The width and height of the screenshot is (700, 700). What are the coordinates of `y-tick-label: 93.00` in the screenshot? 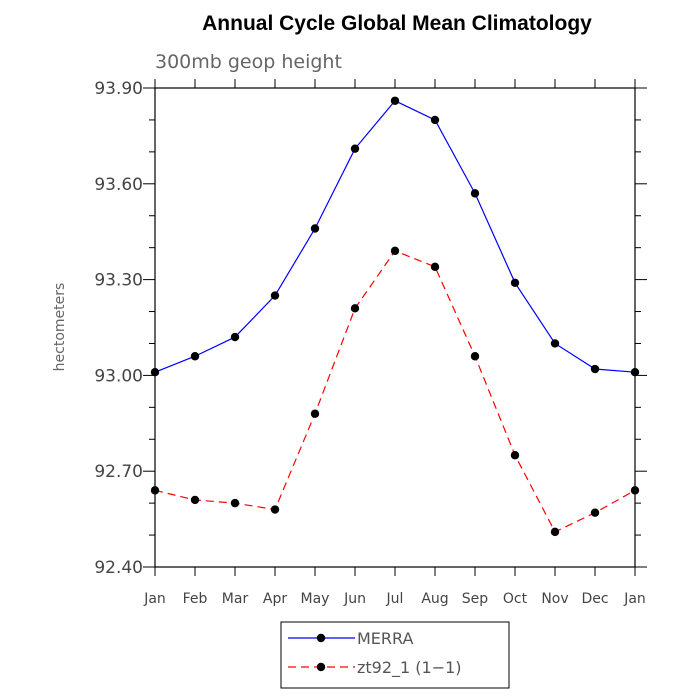 It's located at (118, 376).